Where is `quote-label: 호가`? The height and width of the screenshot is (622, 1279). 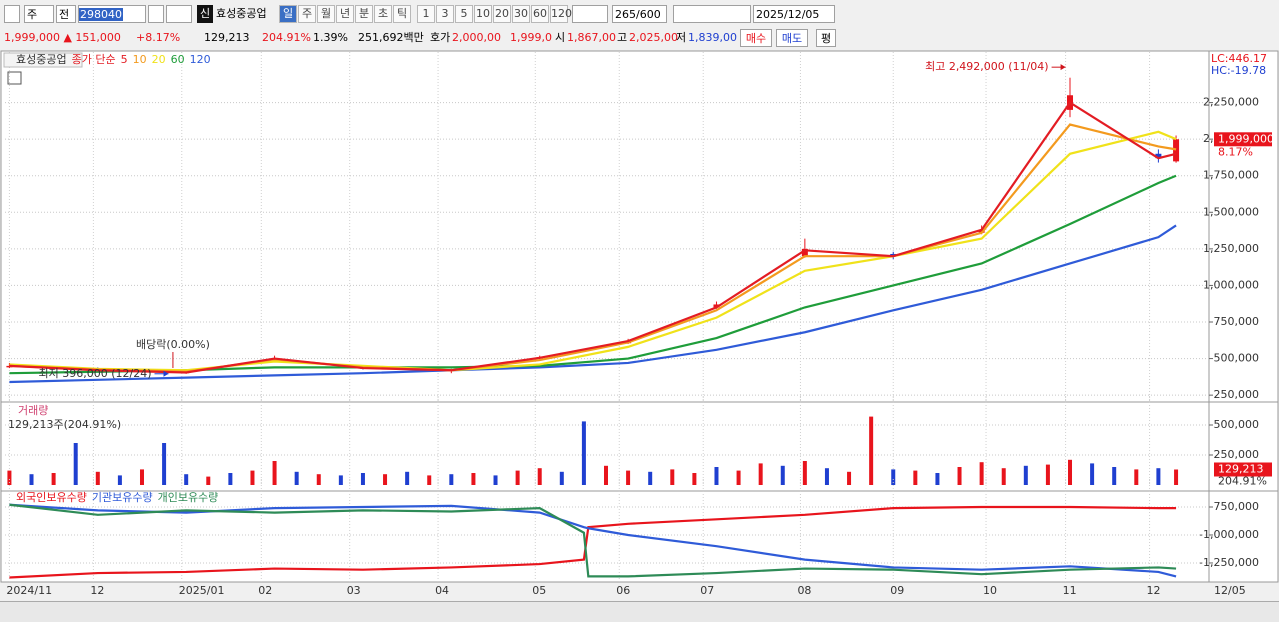
quote-label: 호가 is located at coordinates (440, 37).